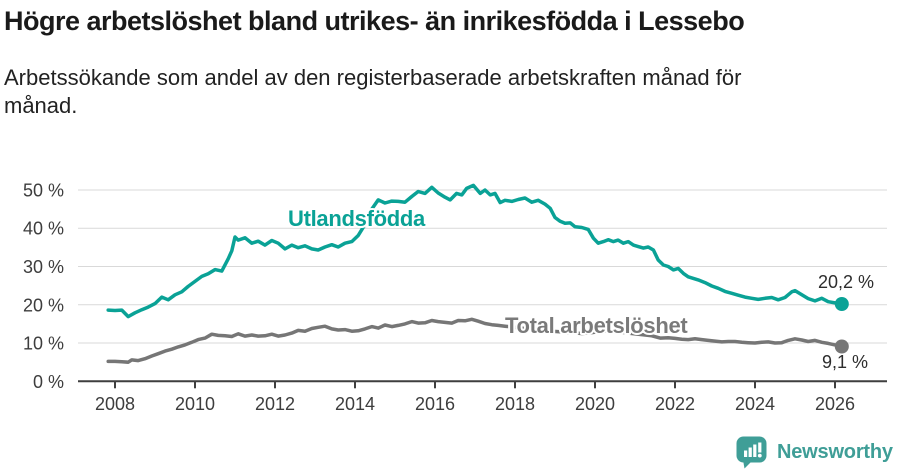 The width and height of the screenshot is (900, 474). What do you see at coordinates (846, 282) in the screenshot?
I see `end-value-label-utlandsfodda: 20,2 %` at bounding box center [846, 282].